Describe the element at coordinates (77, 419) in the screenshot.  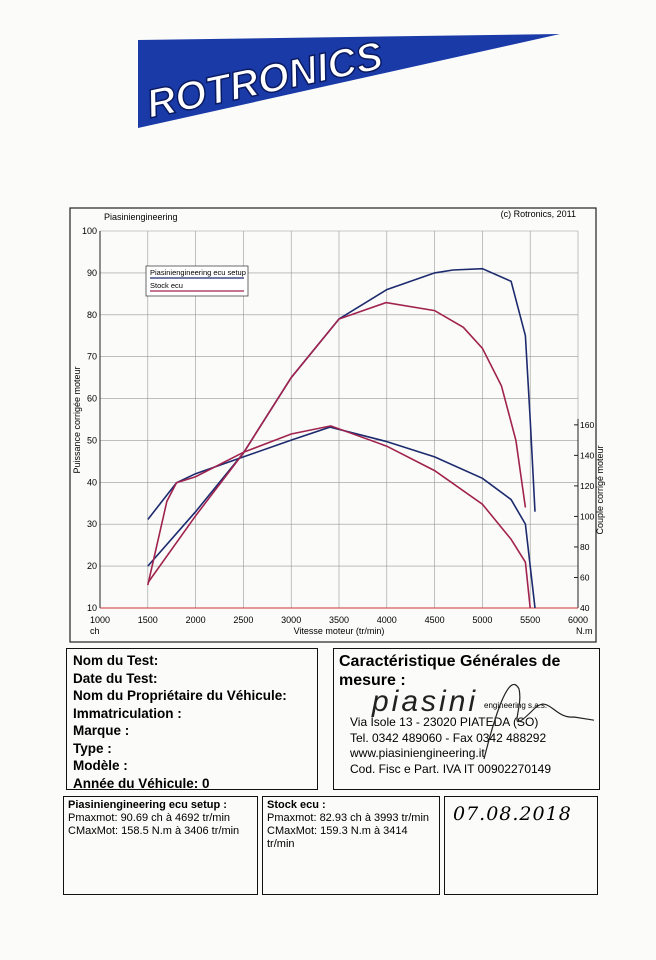
I see `y-label: Puissance corrigée moteur` at that location.